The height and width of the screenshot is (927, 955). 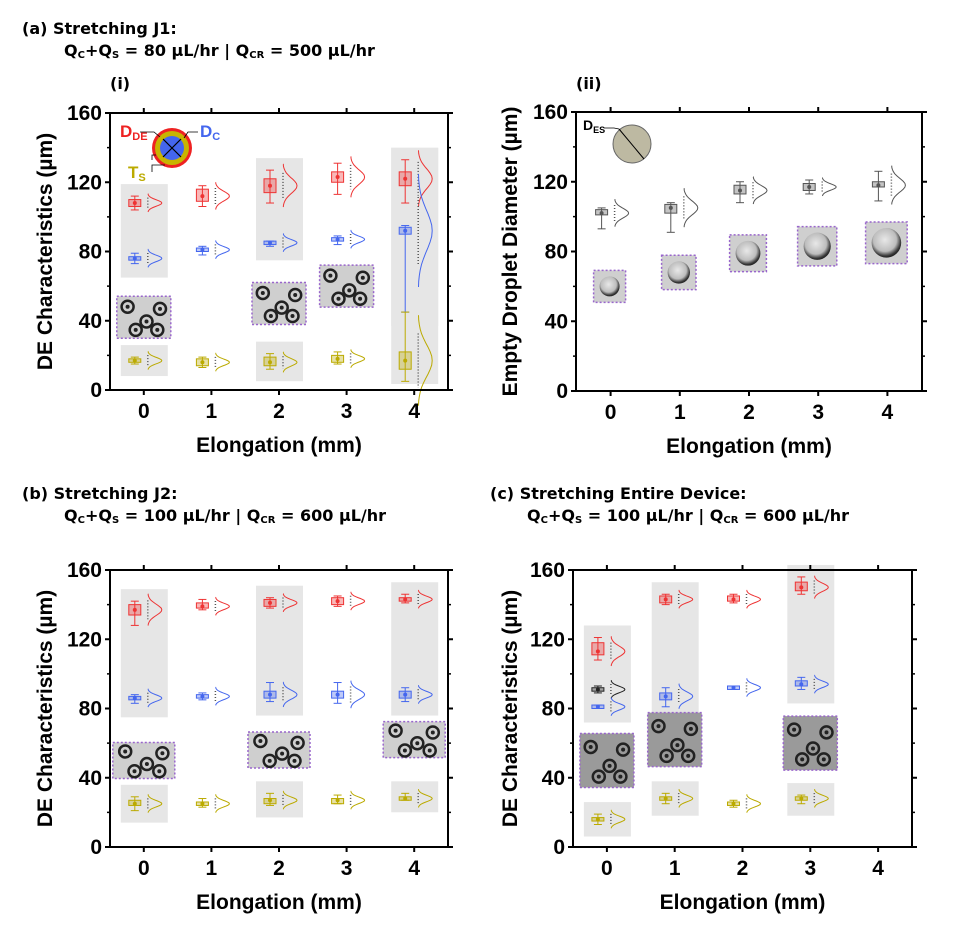 I want to click on legend-ts-label: TS, so click(x=137, y=173).